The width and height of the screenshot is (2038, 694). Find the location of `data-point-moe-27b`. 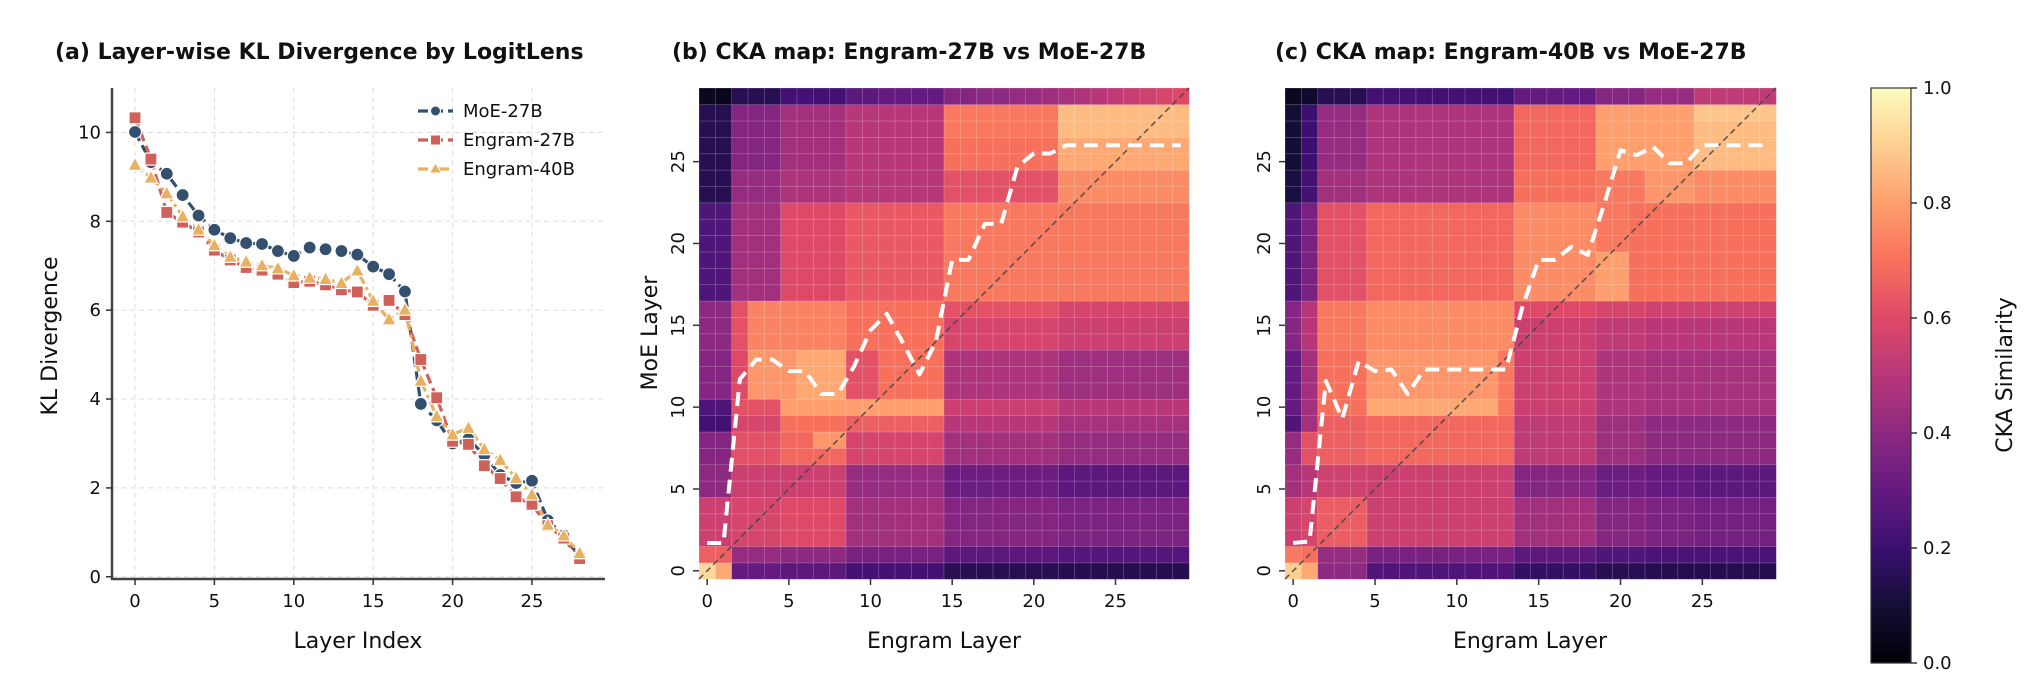

data-point-moe-27b is located at coordinates (420, 404).